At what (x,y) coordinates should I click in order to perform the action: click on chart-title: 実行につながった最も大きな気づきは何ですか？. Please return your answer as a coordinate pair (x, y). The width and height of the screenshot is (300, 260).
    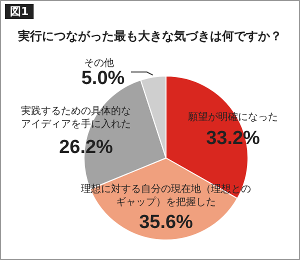
    Looking at the image, I should click on (149, 36).